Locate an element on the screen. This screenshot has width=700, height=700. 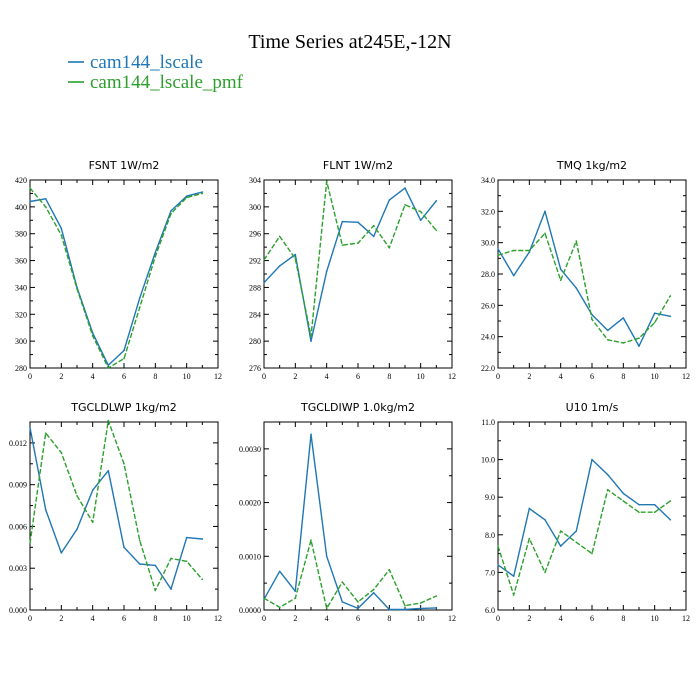
y-tick-label: 0.0020 is located at coordinates (250, 503).